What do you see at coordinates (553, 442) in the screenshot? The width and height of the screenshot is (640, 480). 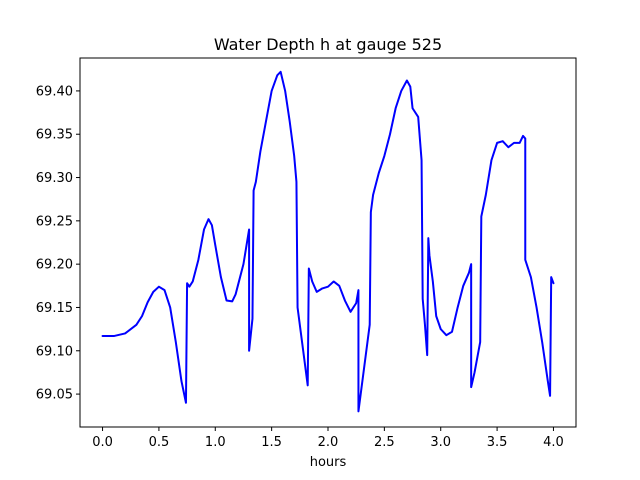 I see `x-tick-label: 4.0` at bounding box center [553, 442].